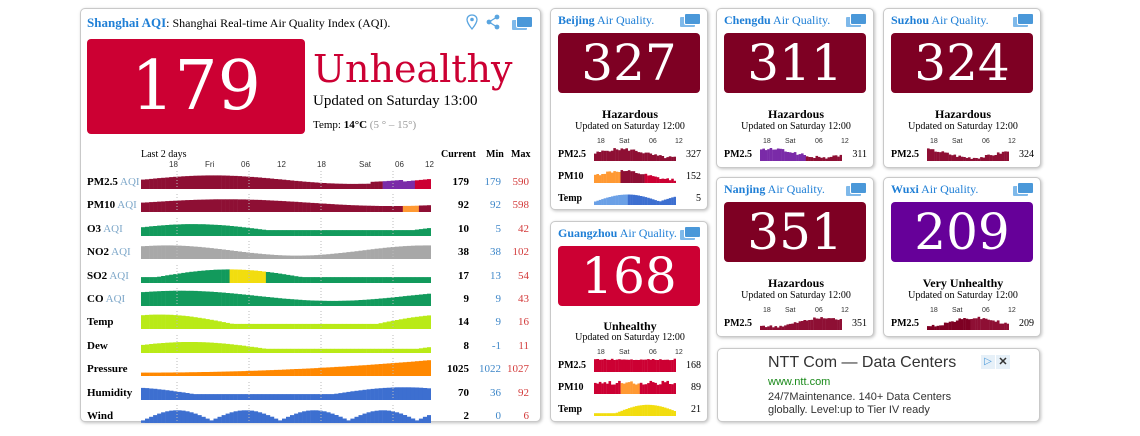  What do you see at coordinates (112, 205) in the screenshot?
I see `row-label: PM10 AQI` at bounding box center [112, 205].